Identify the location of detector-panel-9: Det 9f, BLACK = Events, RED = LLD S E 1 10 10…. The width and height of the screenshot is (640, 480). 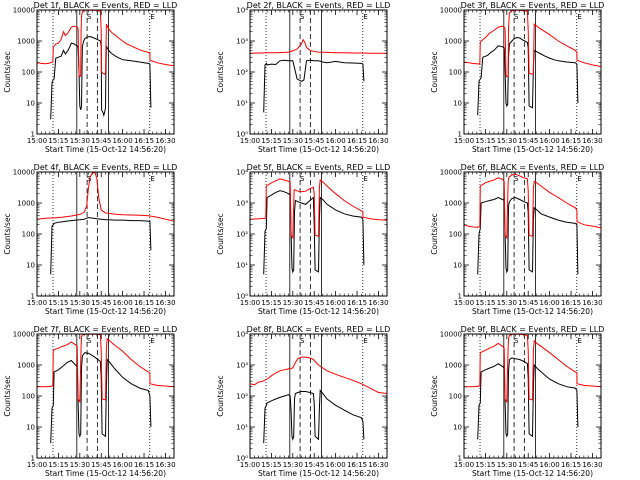
(517, 401).